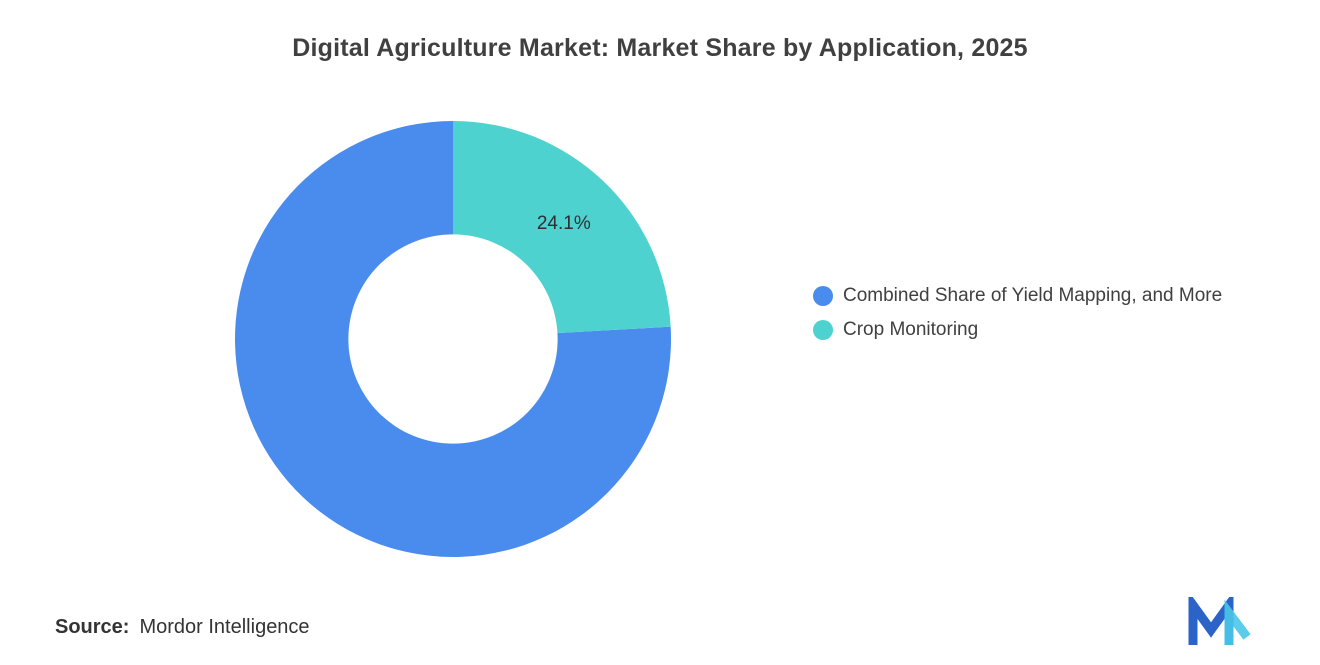 The height and width of the screenshot is (665, 1320). Describe the element at coordinates (823, 330) in the screenshot. I see `legend-swatch-teal` at that location.